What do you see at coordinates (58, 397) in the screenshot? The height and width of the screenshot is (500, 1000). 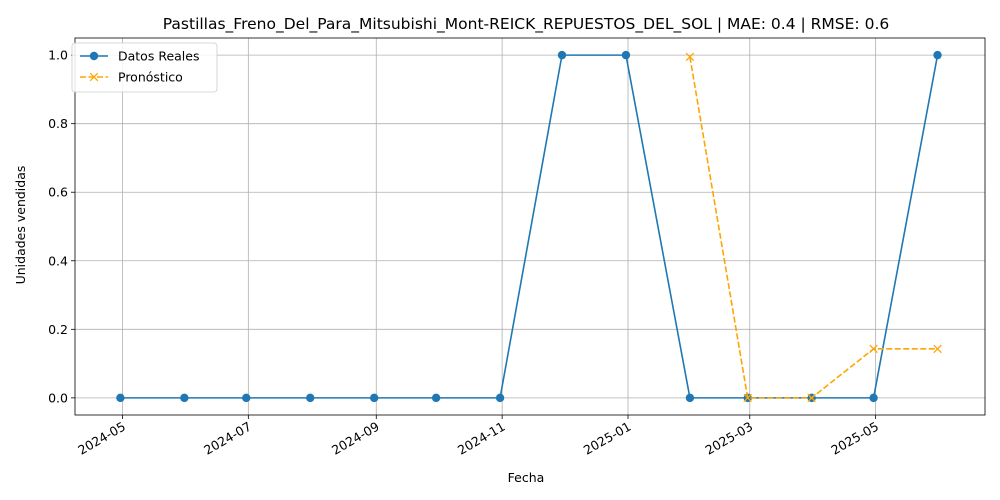 I see `y-tick-label: 0.0` at bounding box center [58, 397].